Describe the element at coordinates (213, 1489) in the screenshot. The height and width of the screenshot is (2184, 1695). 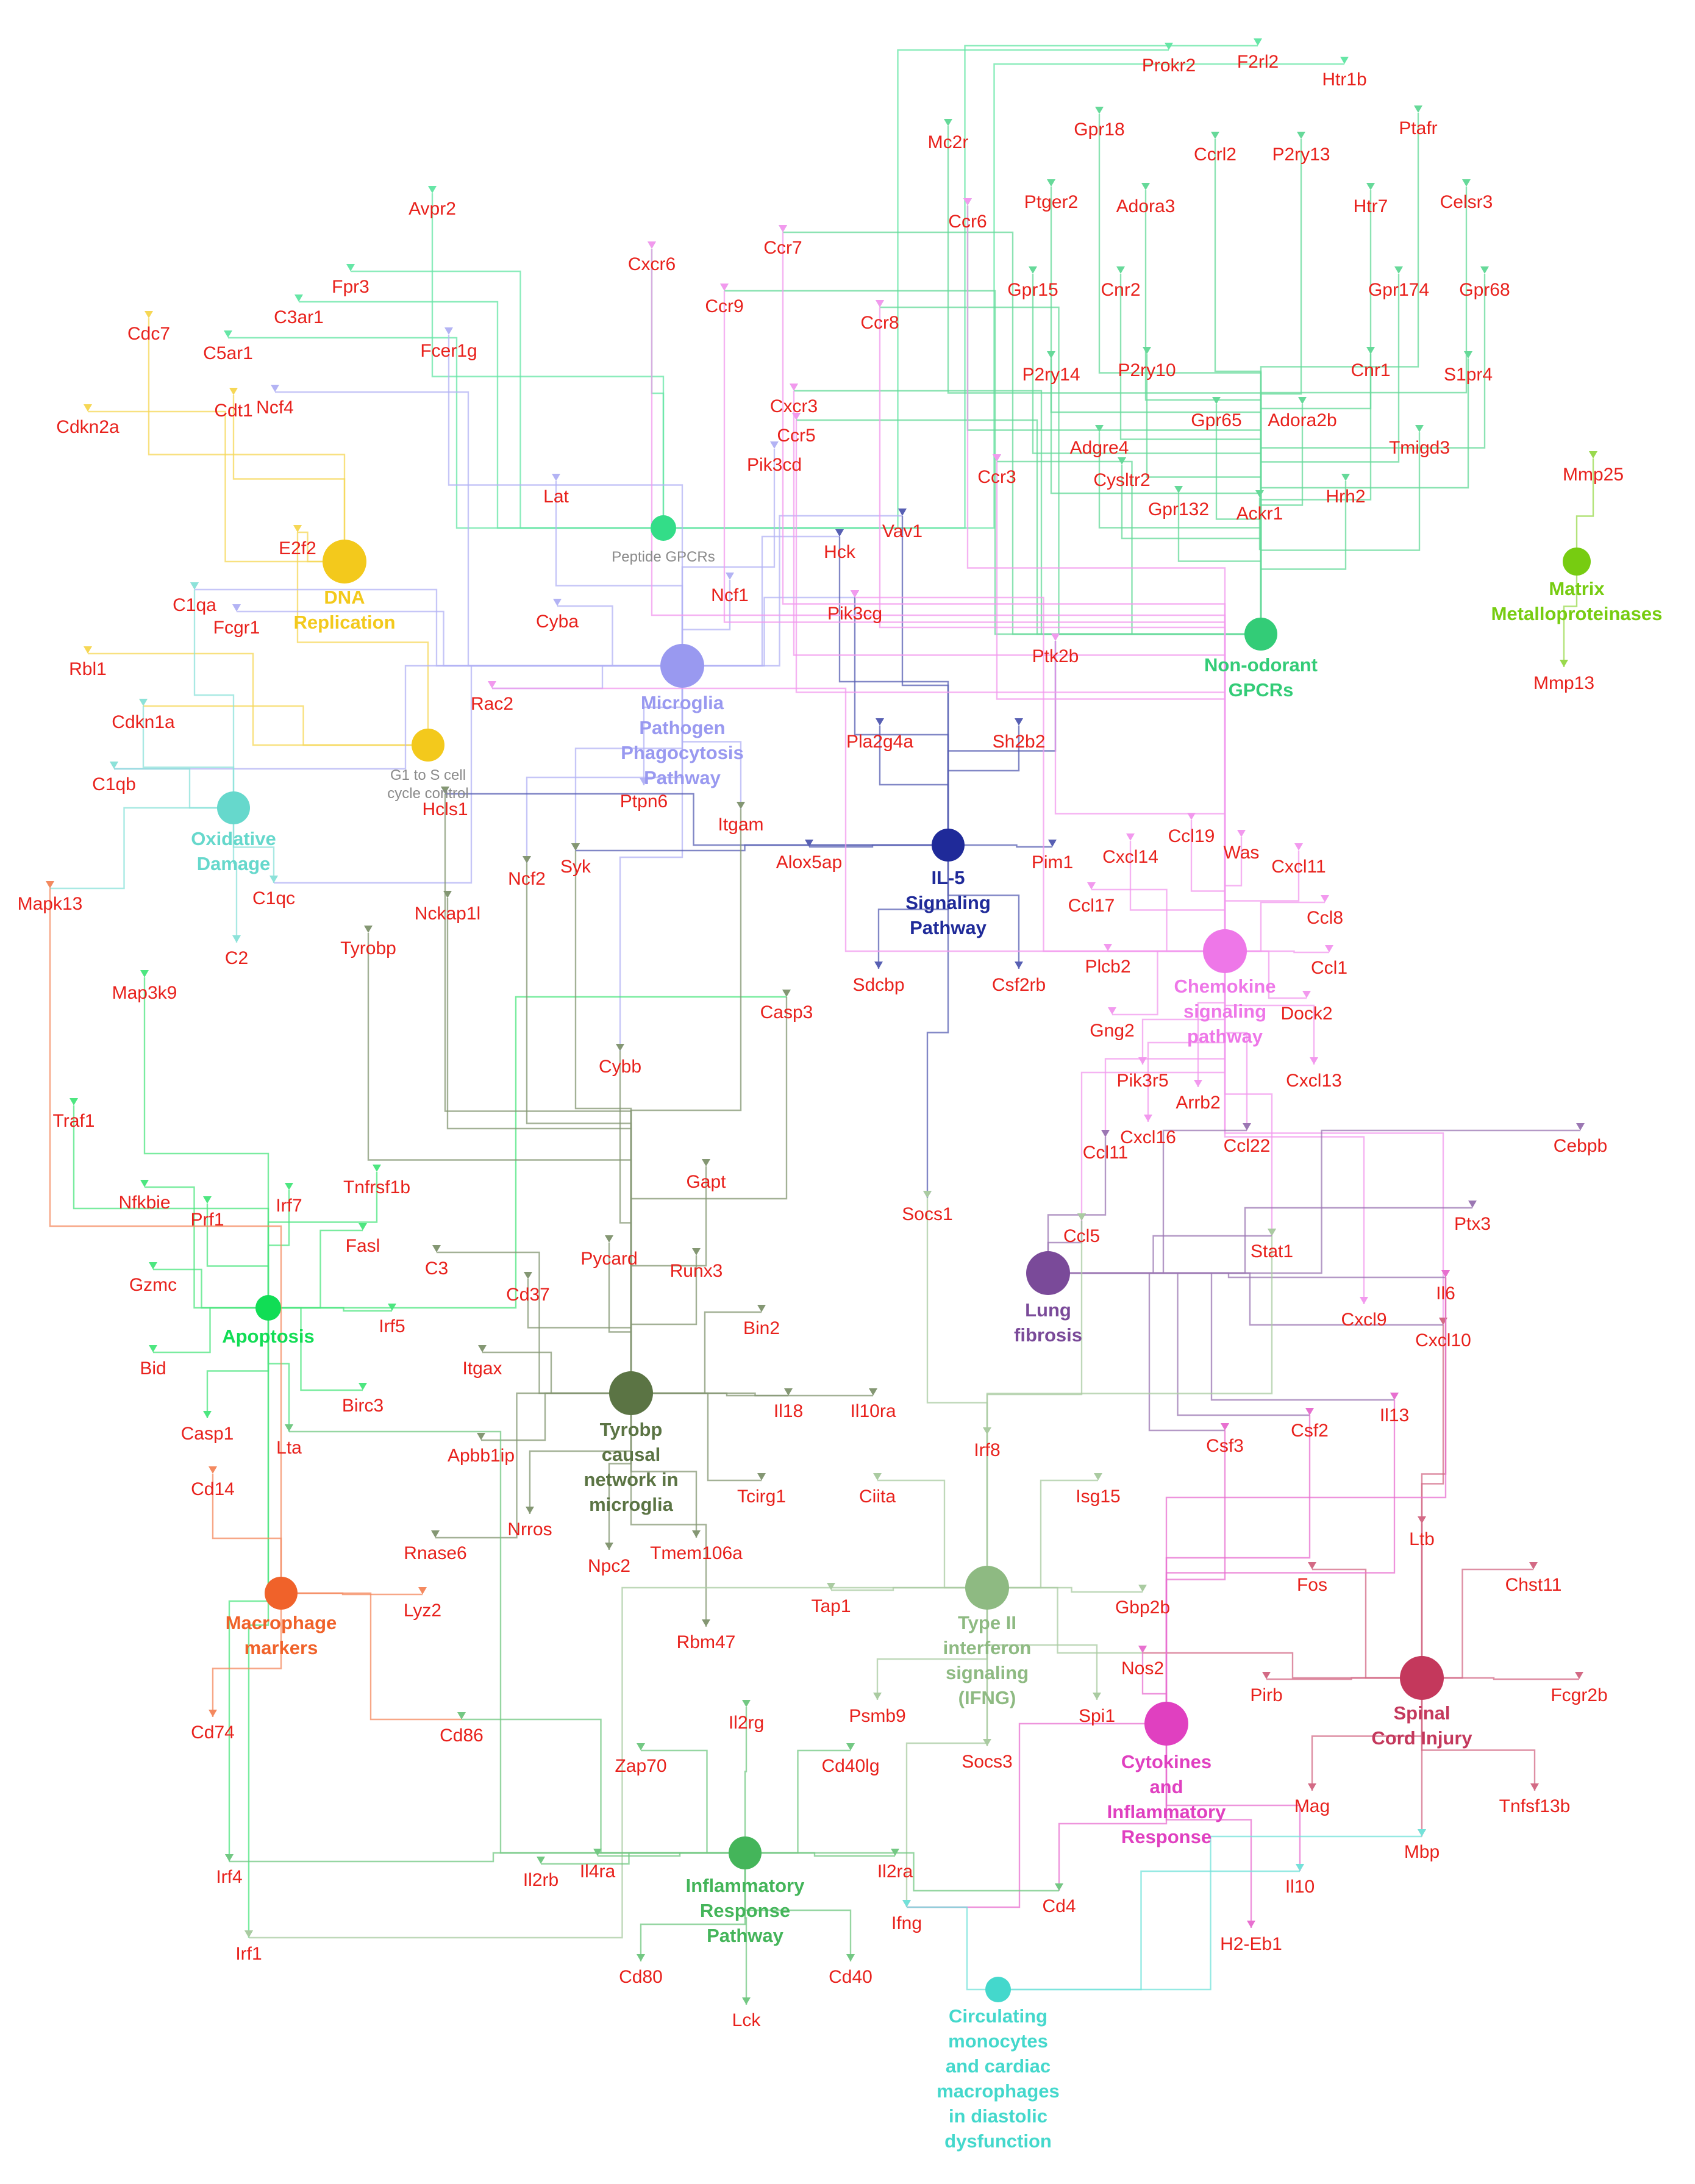
I see `gene-node-cd14: Cd14` at that location.